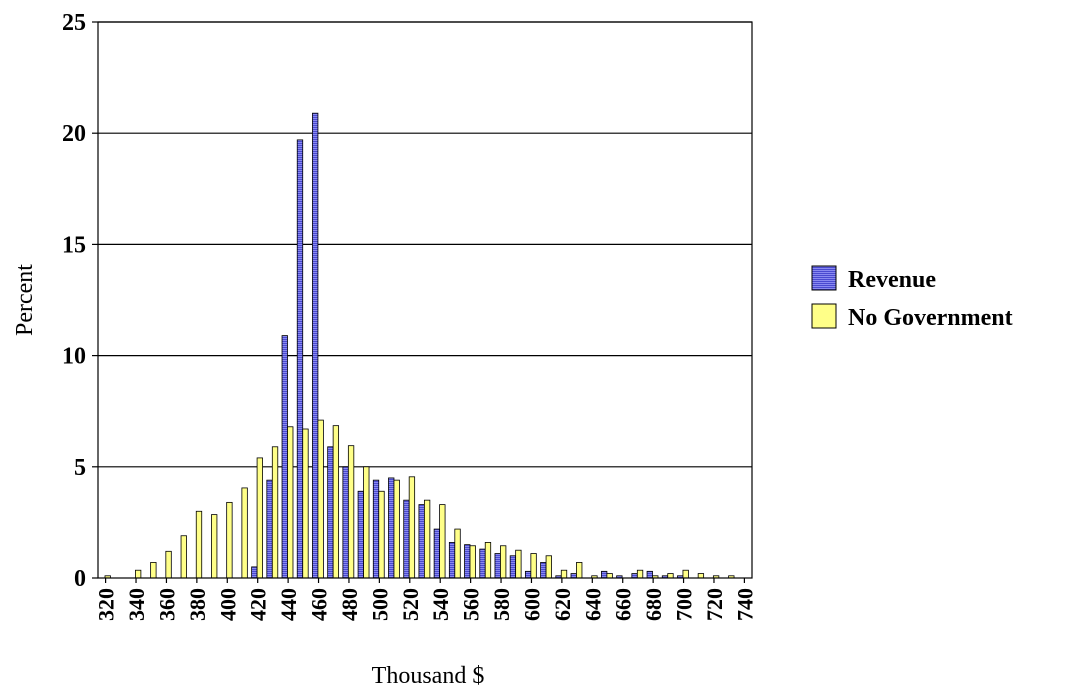  Describe the element at coordinates (912, 298) in the screenshot. I see `legend: Revenue No Government` at that location.